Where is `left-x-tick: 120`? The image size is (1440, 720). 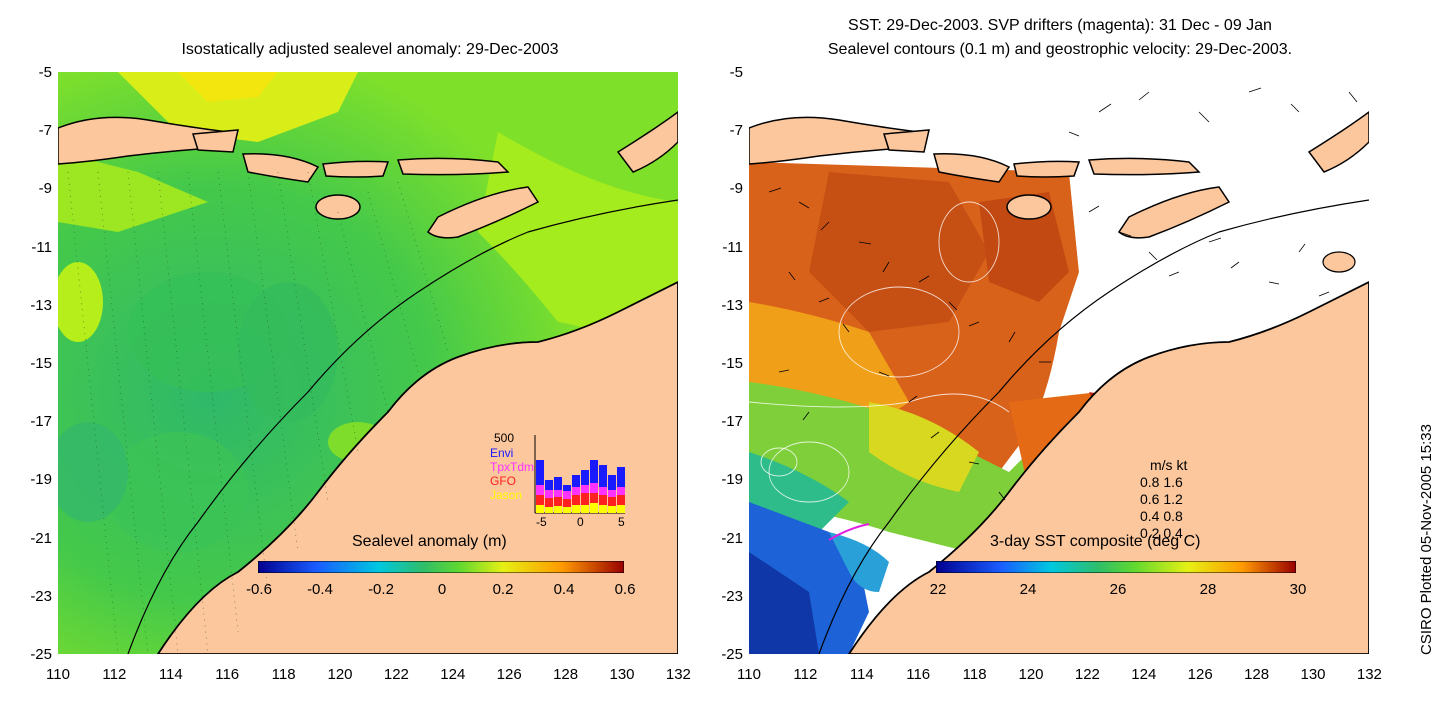 left-x-tick: 120 is located at coordinates (340, 674).